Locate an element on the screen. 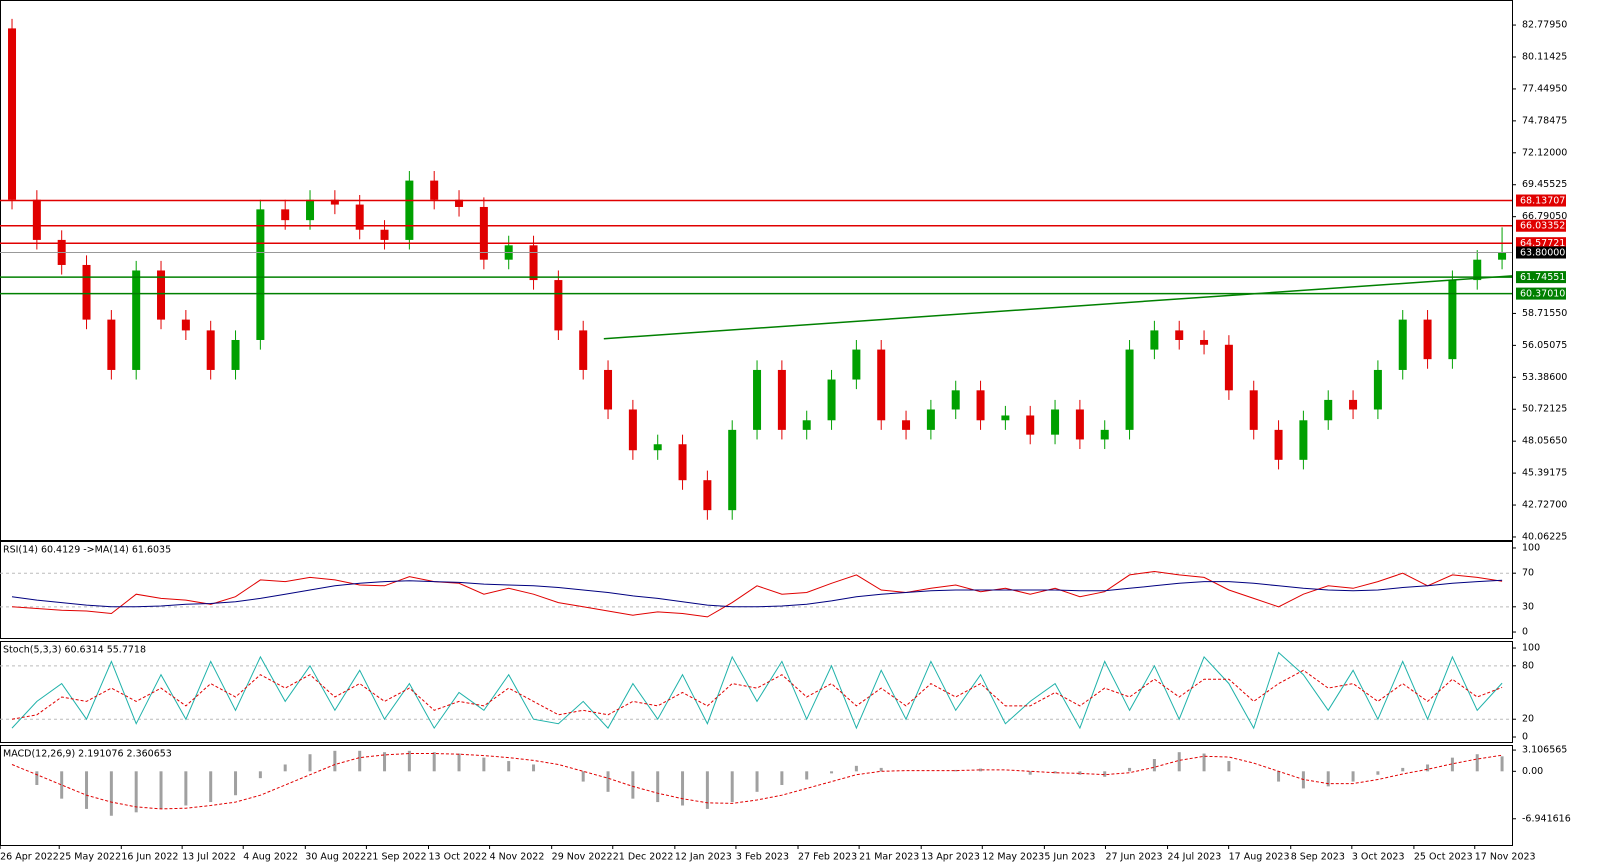  y-tick-label: 42.72700 is located at coordinates (1544, 505).